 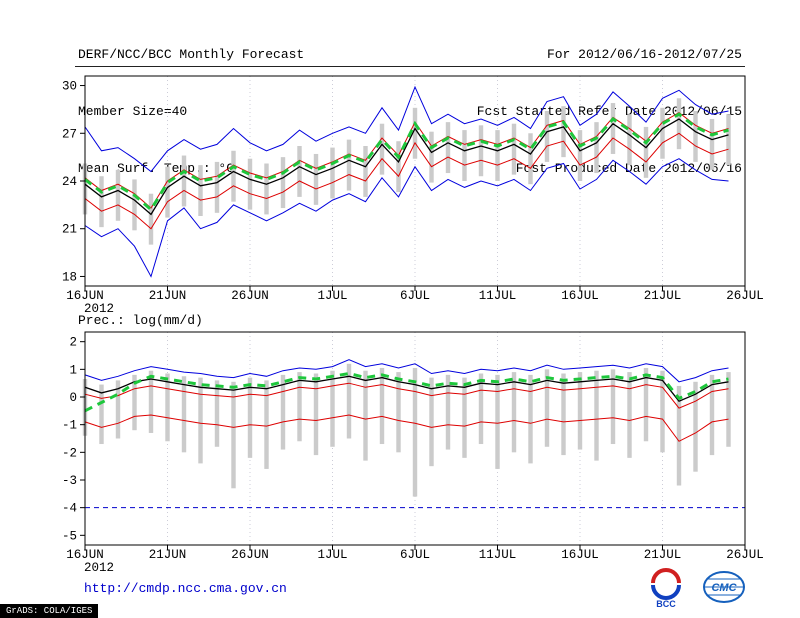 I want to click on x-tick-label: 16JUL, so click(x=580, y=296).